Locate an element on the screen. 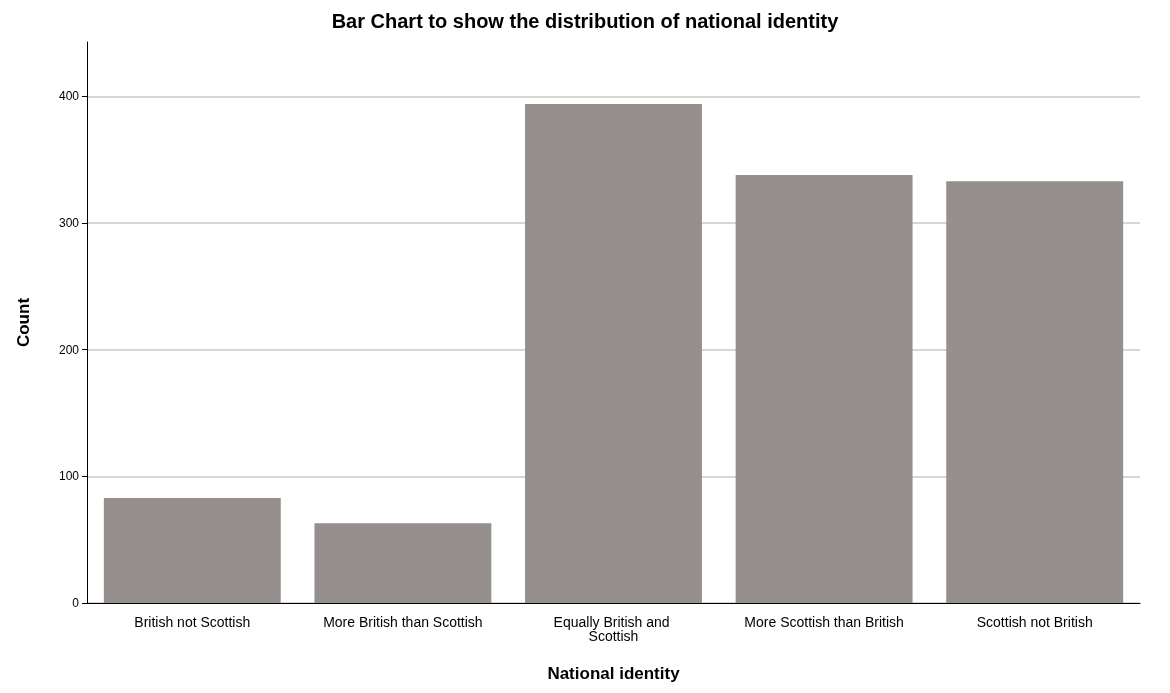 Image resolution: width=1170 pixels, height=693 pixels. x-tick-label: More Scottish than British is located at coordinates (824, 622).